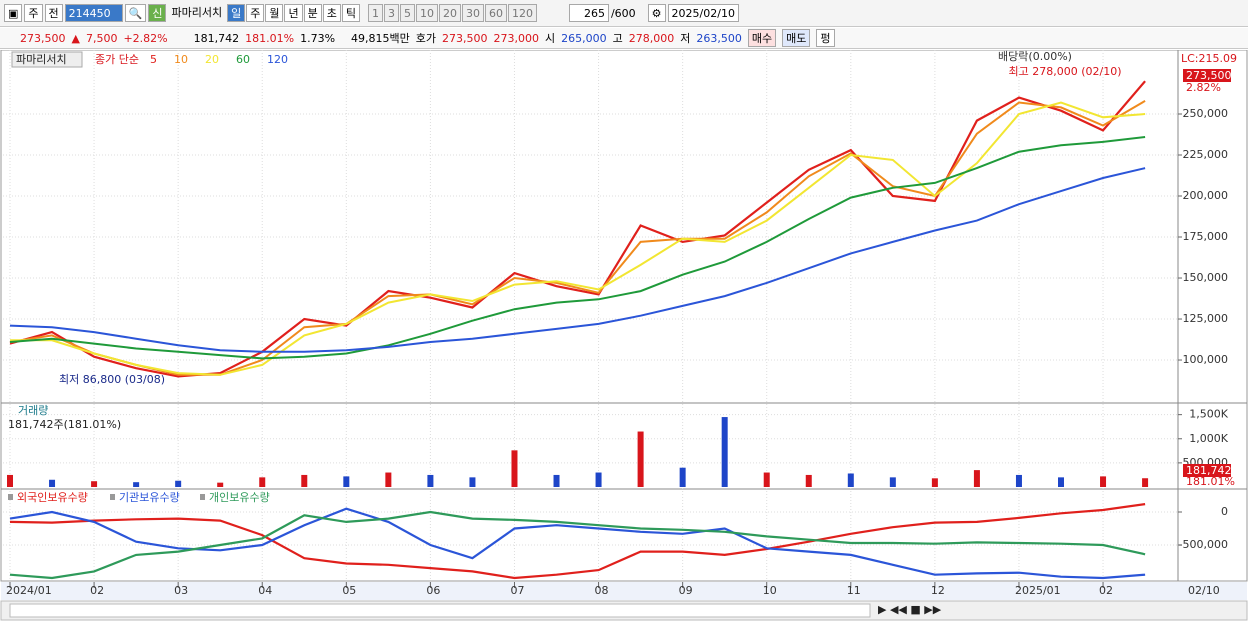 This screenshot has height=621, width=1248. What do you see at coordinates (588, 13) in the screenshot?
I see `count-input: 265` at bounding box center [588, 13].